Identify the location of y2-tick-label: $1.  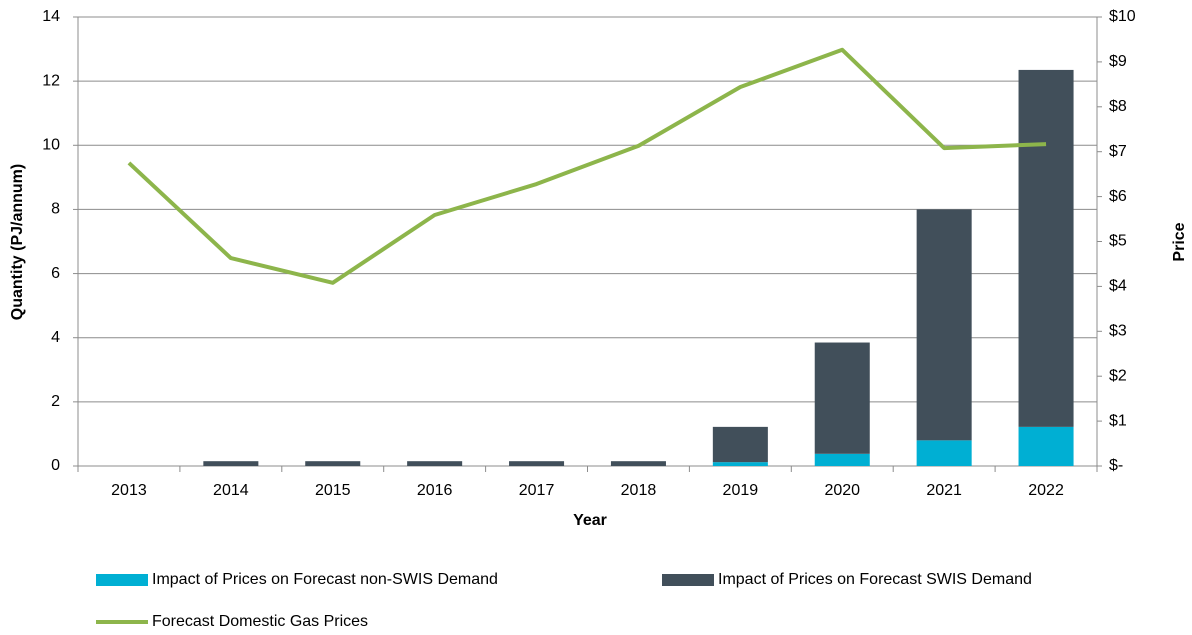
(1118, 420).